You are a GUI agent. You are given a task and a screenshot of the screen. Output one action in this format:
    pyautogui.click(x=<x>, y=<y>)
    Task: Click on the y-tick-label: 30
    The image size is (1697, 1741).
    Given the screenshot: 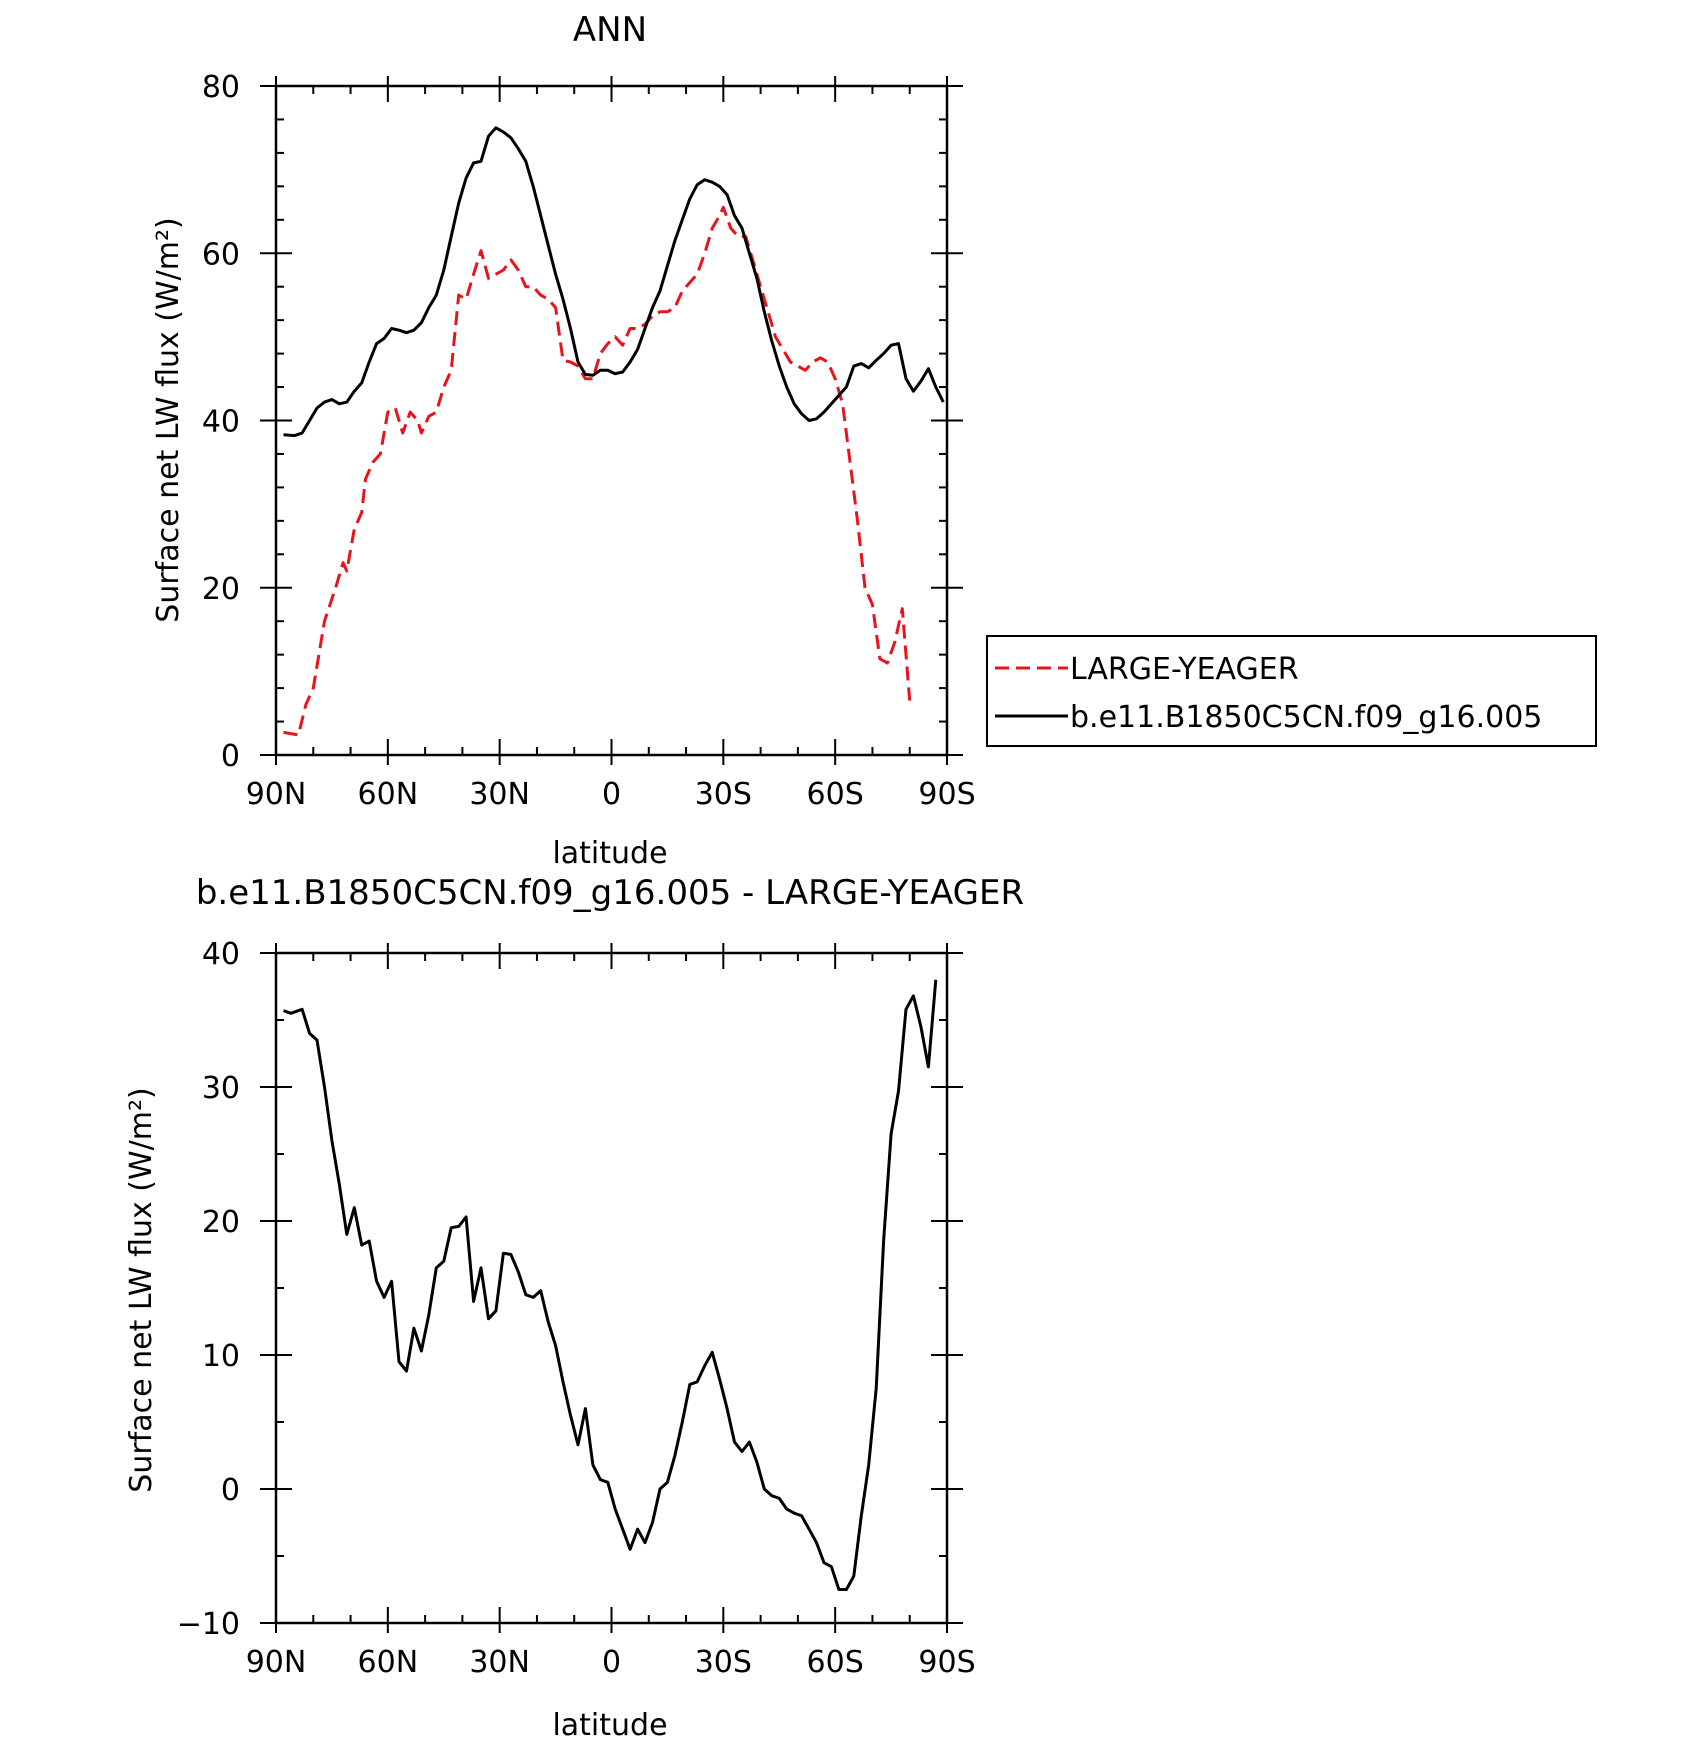 What is the action you would take?
    pyautogui.click(x=221, y=1088)
    